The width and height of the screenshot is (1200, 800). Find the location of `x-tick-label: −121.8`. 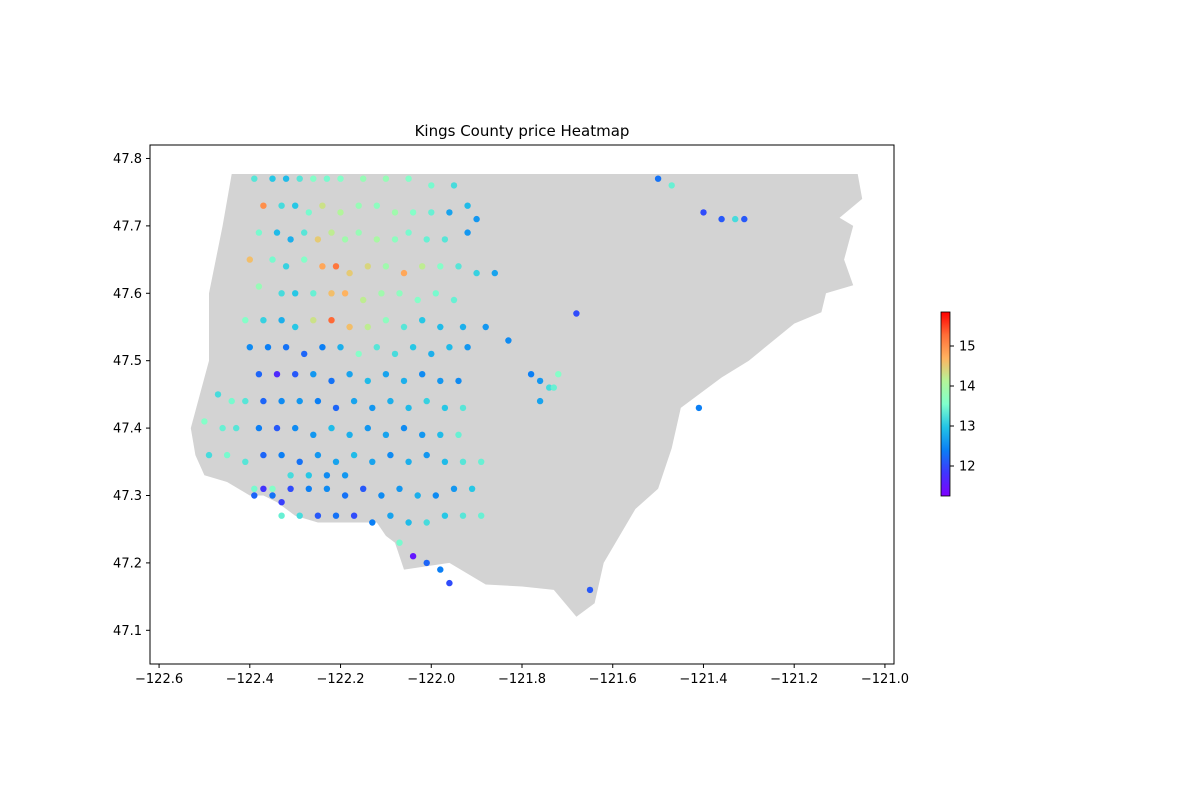

x-tick-label: −121.8 is located at coordinates (522, 679).